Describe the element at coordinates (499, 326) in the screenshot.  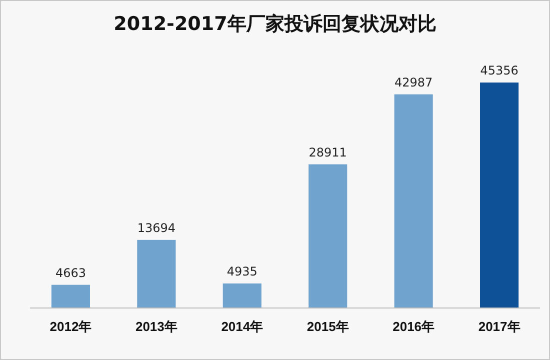
I see `x-tick-label: 2017年` at that location.